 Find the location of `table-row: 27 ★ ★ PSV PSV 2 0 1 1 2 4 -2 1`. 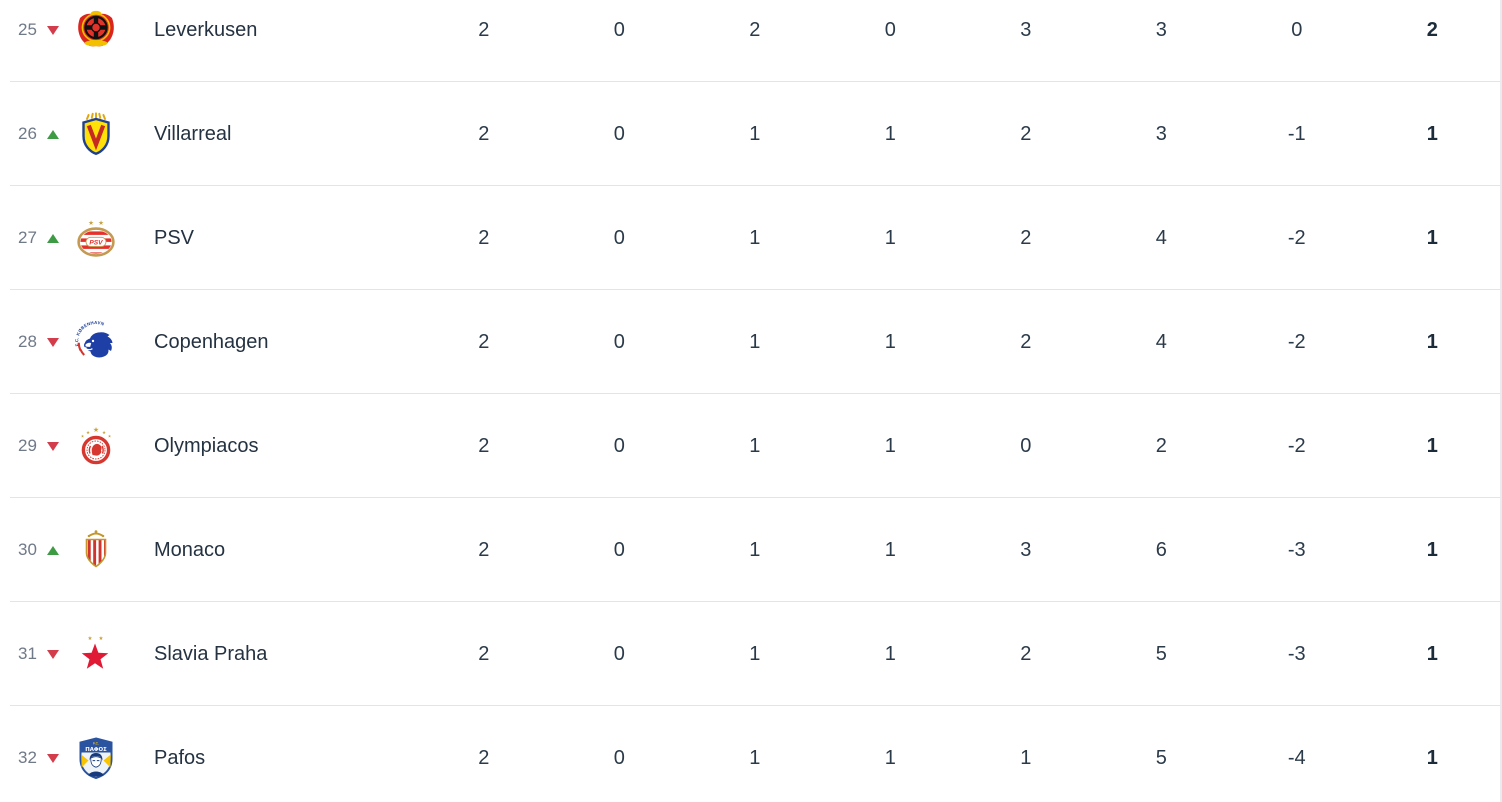

table-row: 27 ★ ★ PSV PSV 2 0 1 1 2 4 -2 1 is located at coordinates (750, 238).